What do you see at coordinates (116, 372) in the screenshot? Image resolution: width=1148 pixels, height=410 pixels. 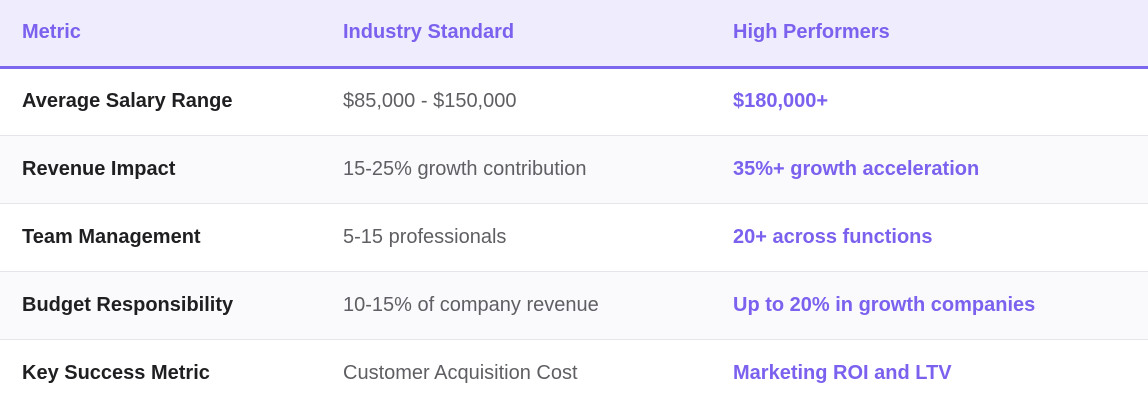 I see `metric-cell: Key Success Metric` at bounding box center [116, 372].